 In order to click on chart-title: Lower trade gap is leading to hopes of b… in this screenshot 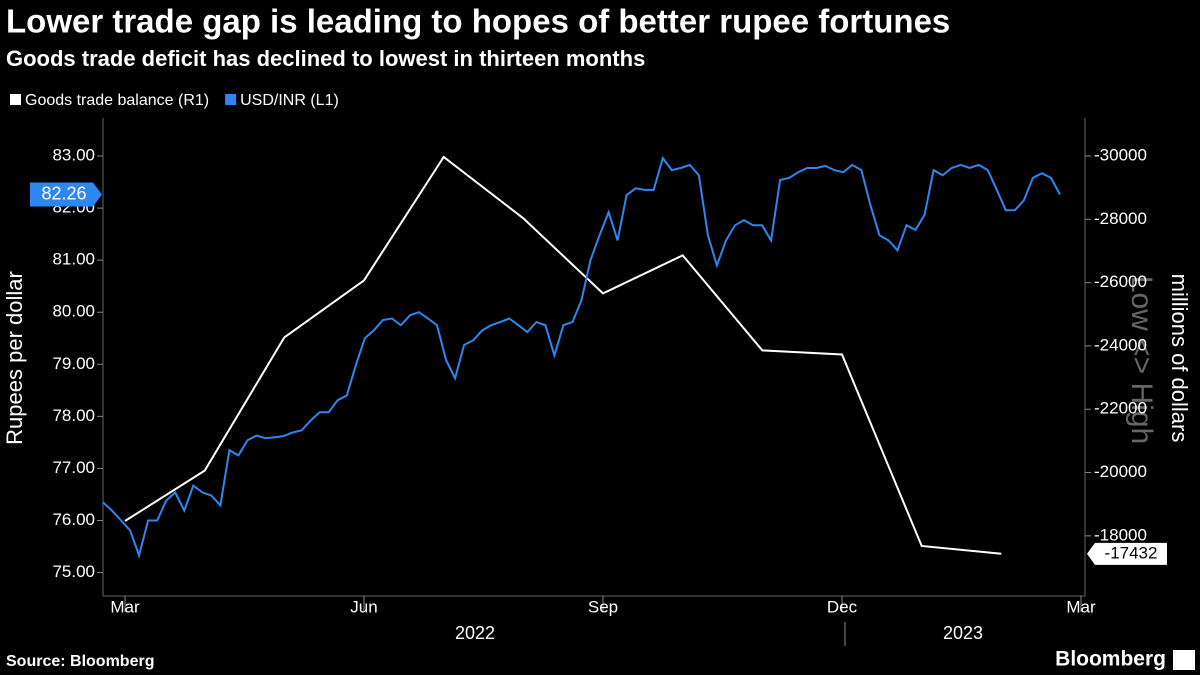, I will do `click(478, 21)`.